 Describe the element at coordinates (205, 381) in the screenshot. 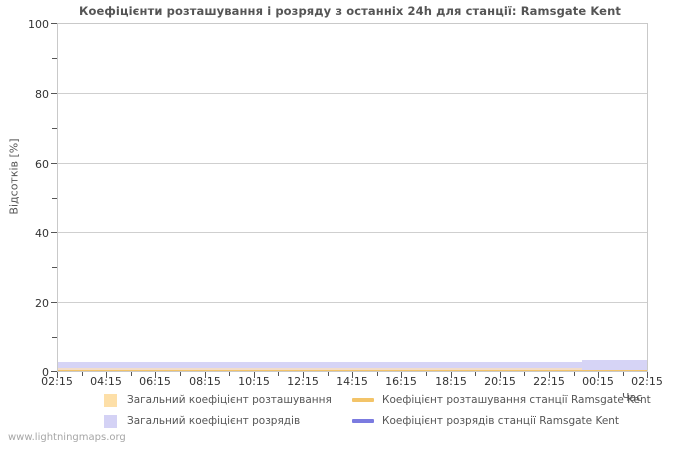

I see `x-tick-label-3: 08:15` at that location.